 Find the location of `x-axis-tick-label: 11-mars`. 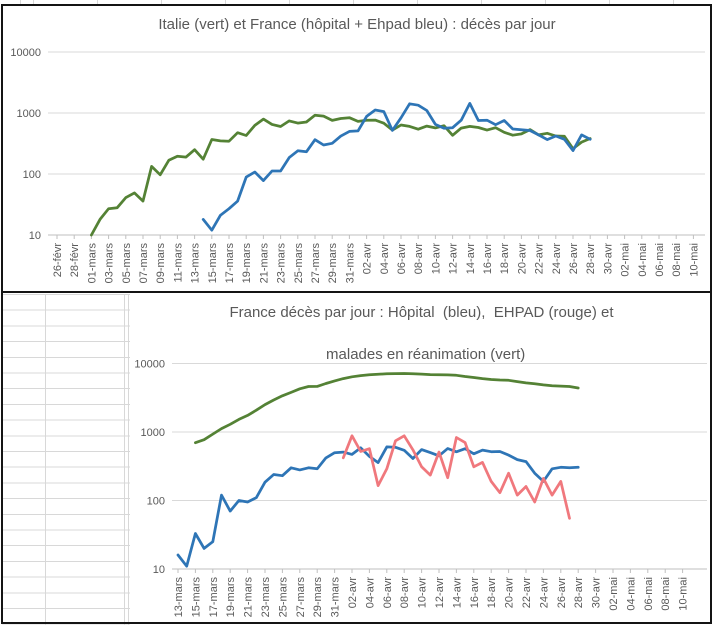

x-axis-tick-label: 11-mars is located at coordinates (178, 263).